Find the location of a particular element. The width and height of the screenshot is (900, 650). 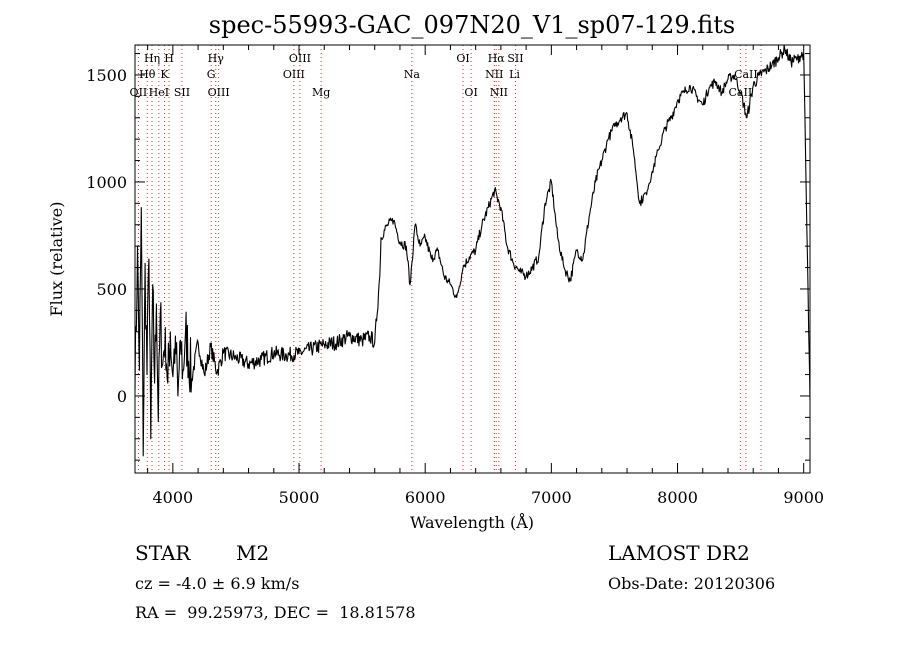

x-tick-label: 7000 is located at coordinates (551, 497).